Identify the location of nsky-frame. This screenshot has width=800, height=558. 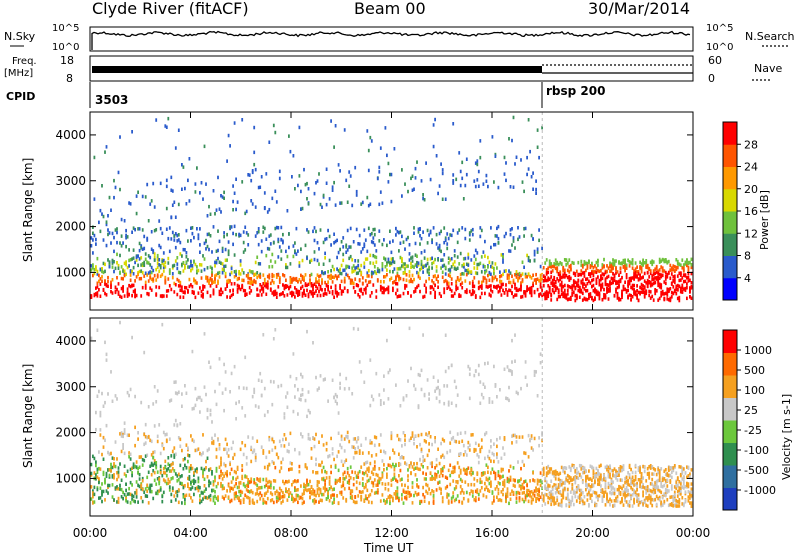
(391, 39).